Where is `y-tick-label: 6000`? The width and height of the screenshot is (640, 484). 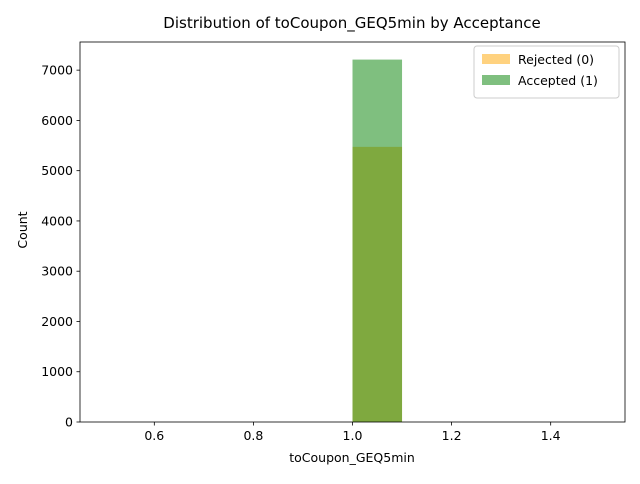
y-tick-label: 6000 is located at coordinates (57, 120).